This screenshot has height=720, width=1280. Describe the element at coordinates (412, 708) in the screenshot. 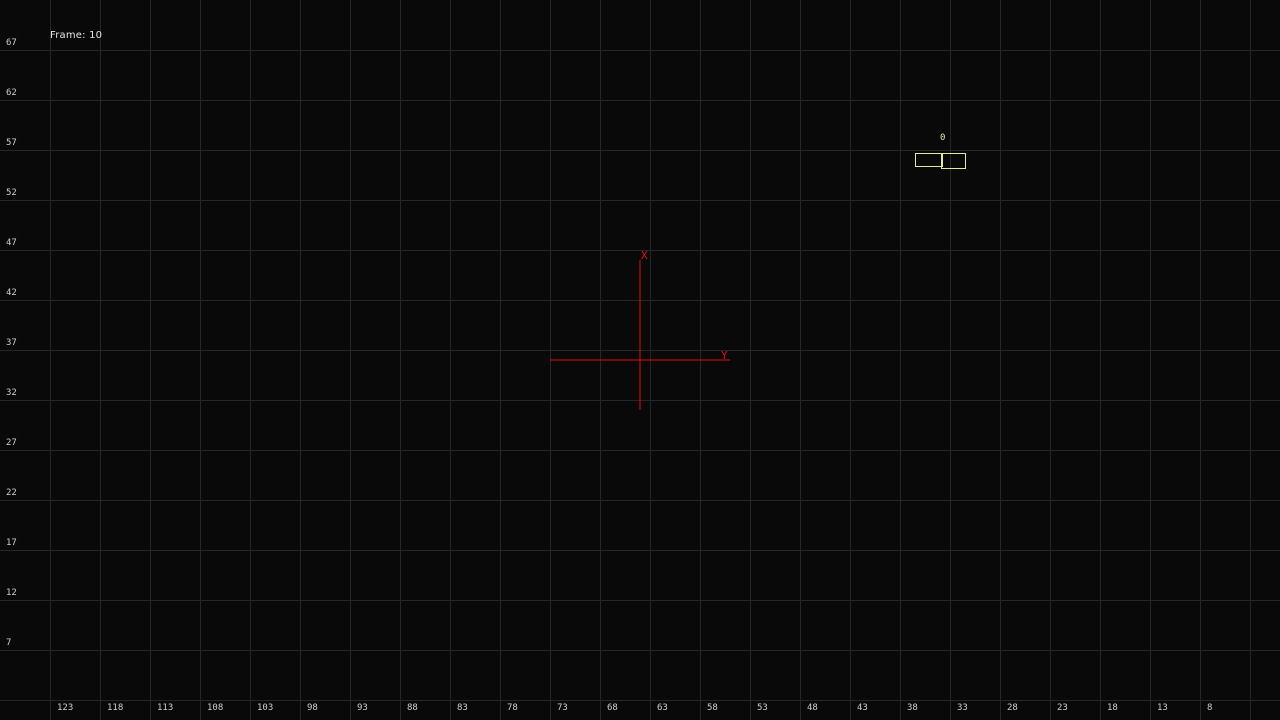

I see `x-tick-label: 88` at that location.